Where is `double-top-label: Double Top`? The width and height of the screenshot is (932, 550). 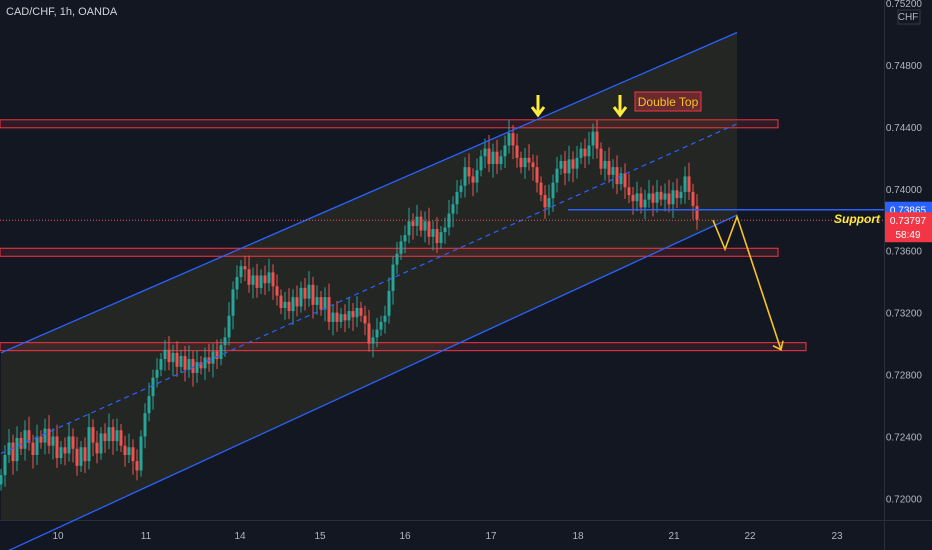
double-top-label: Double Top is located at coordinates (668, 101).